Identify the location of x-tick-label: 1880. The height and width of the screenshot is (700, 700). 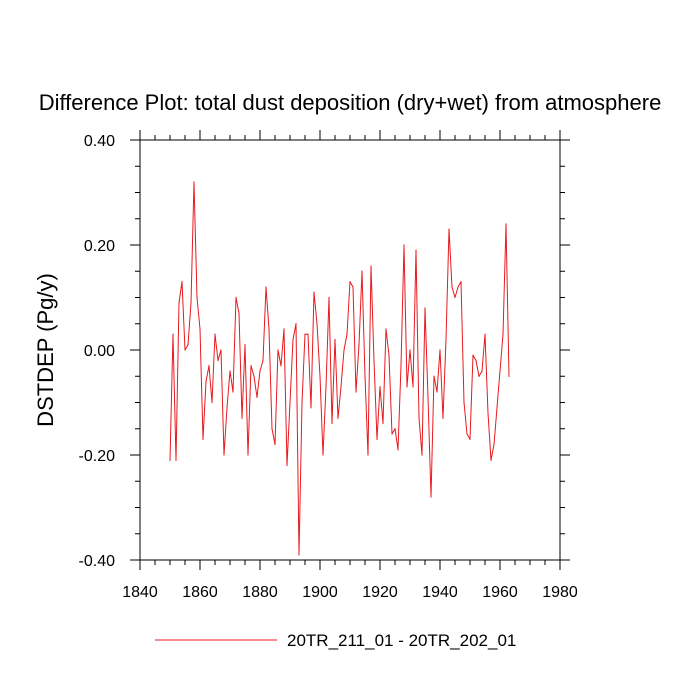
(260, 592).